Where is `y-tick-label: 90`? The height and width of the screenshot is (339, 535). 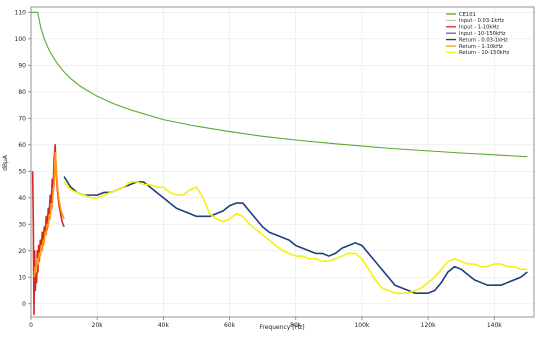
y-tick-label: 90 is located at coordinates (22, 65).